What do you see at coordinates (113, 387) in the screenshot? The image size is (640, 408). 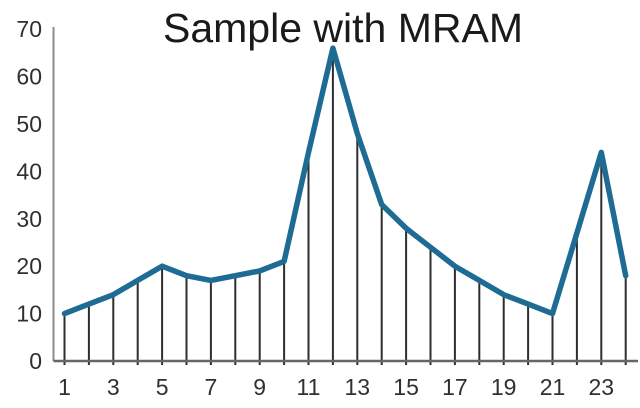 I see `x-tick-label-3: 3` at bounding box center [113, 387].